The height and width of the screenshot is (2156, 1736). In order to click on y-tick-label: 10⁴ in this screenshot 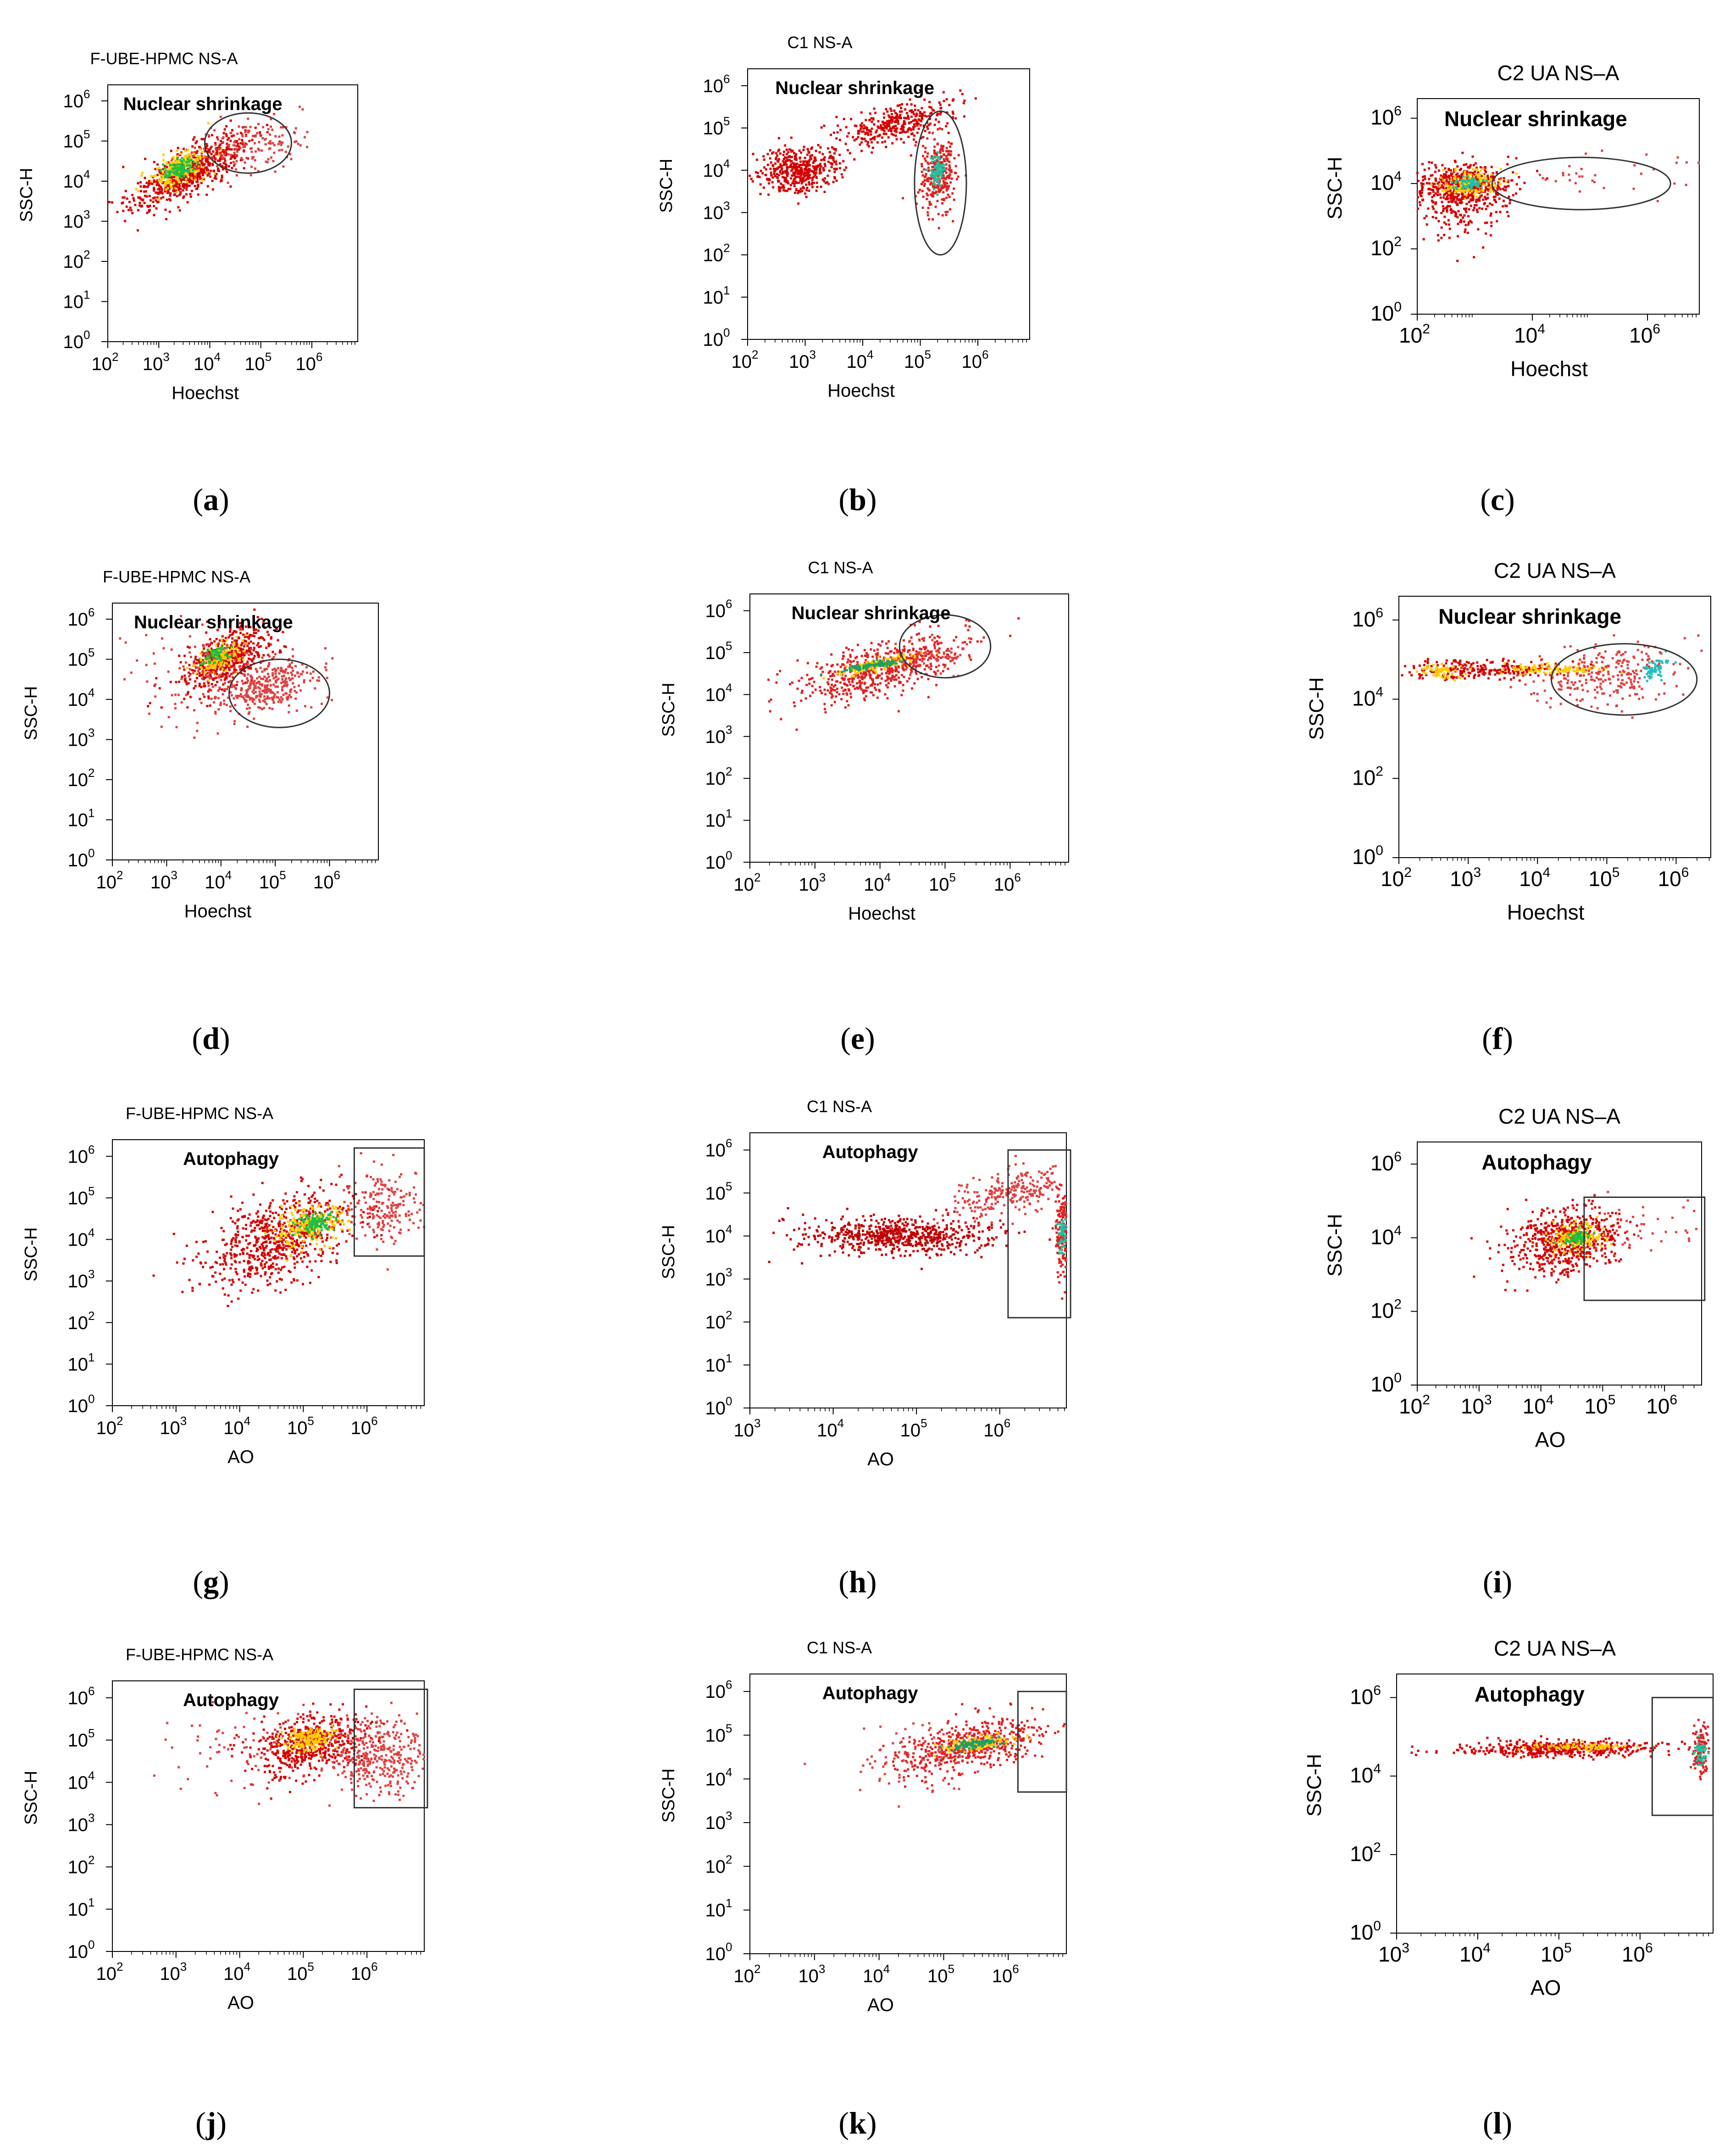, I will do `click(76, 179)`.